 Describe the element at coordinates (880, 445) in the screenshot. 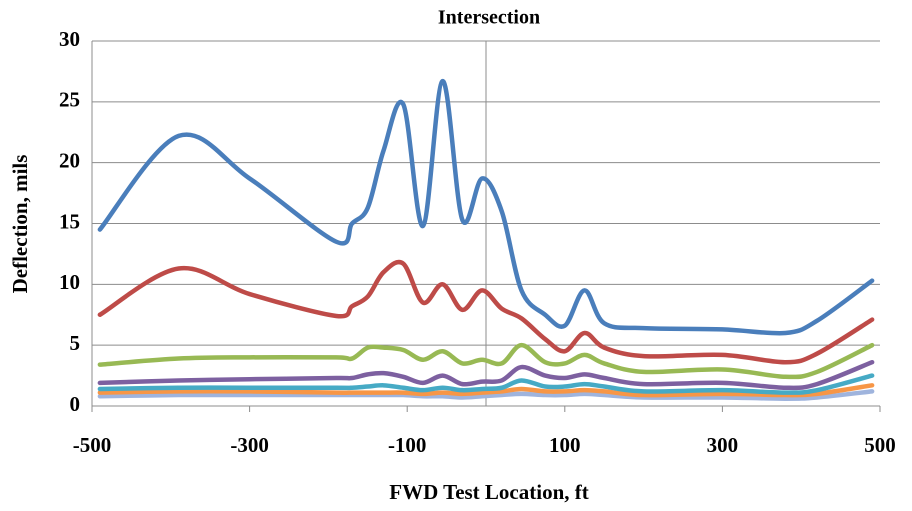

I see `x-tick-label: 500` at that location.